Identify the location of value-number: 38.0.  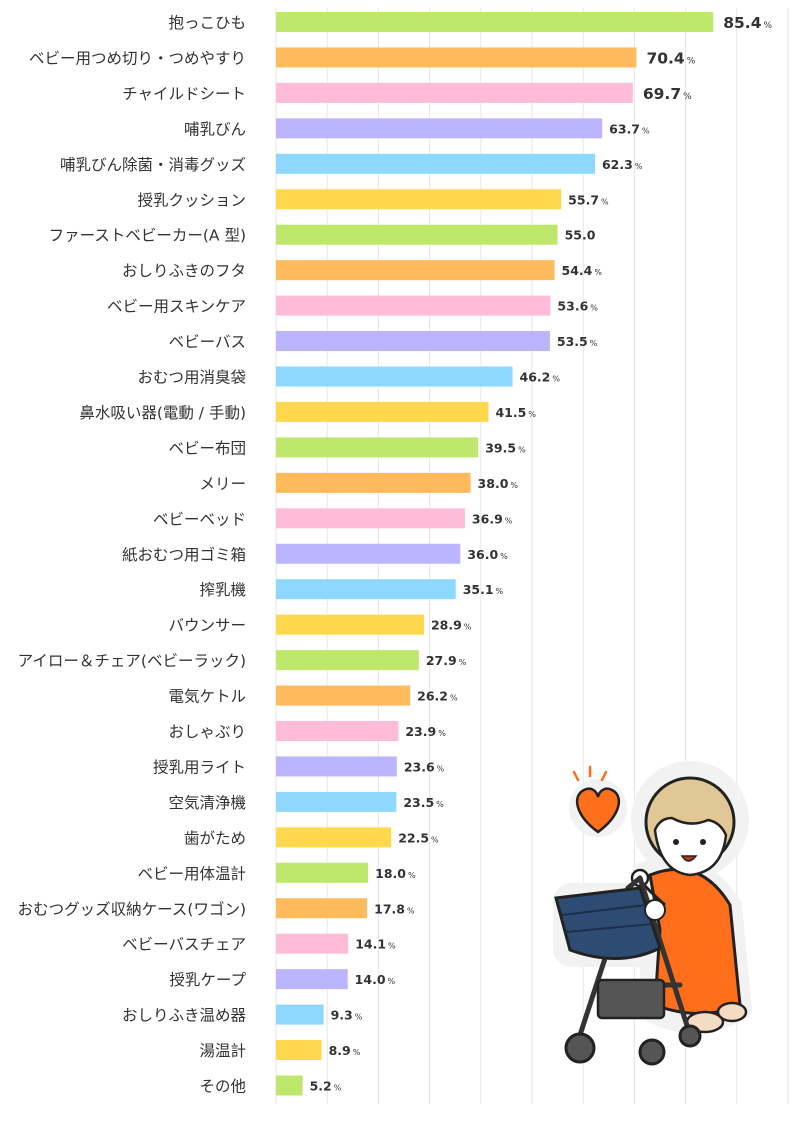
(493, 483).